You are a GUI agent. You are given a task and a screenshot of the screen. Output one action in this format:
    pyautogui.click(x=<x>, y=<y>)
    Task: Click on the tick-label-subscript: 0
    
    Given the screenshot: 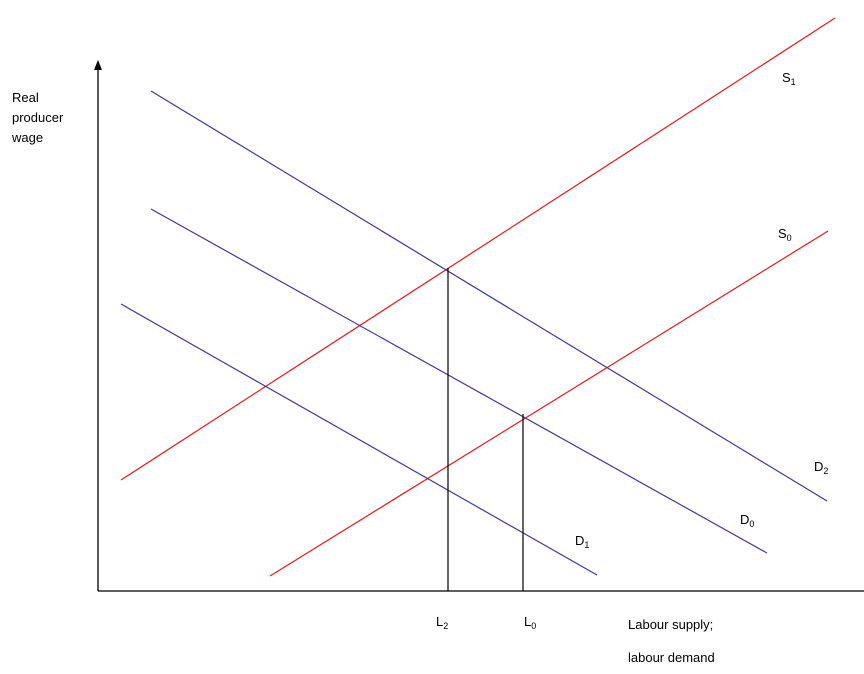 What is the action you would take?
    pyautogui.click(x=534, y=626)
    